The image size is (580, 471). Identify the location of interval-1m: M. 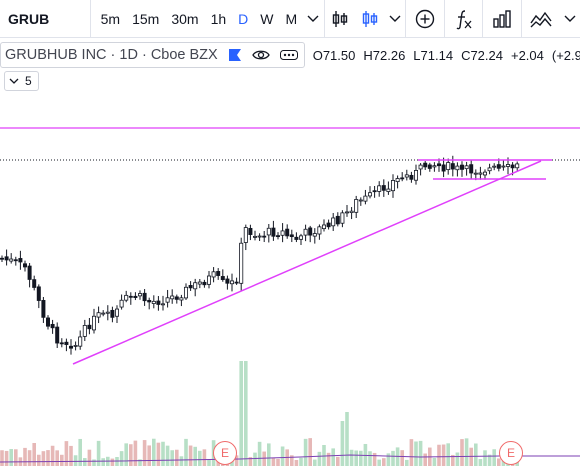
(291, 18).